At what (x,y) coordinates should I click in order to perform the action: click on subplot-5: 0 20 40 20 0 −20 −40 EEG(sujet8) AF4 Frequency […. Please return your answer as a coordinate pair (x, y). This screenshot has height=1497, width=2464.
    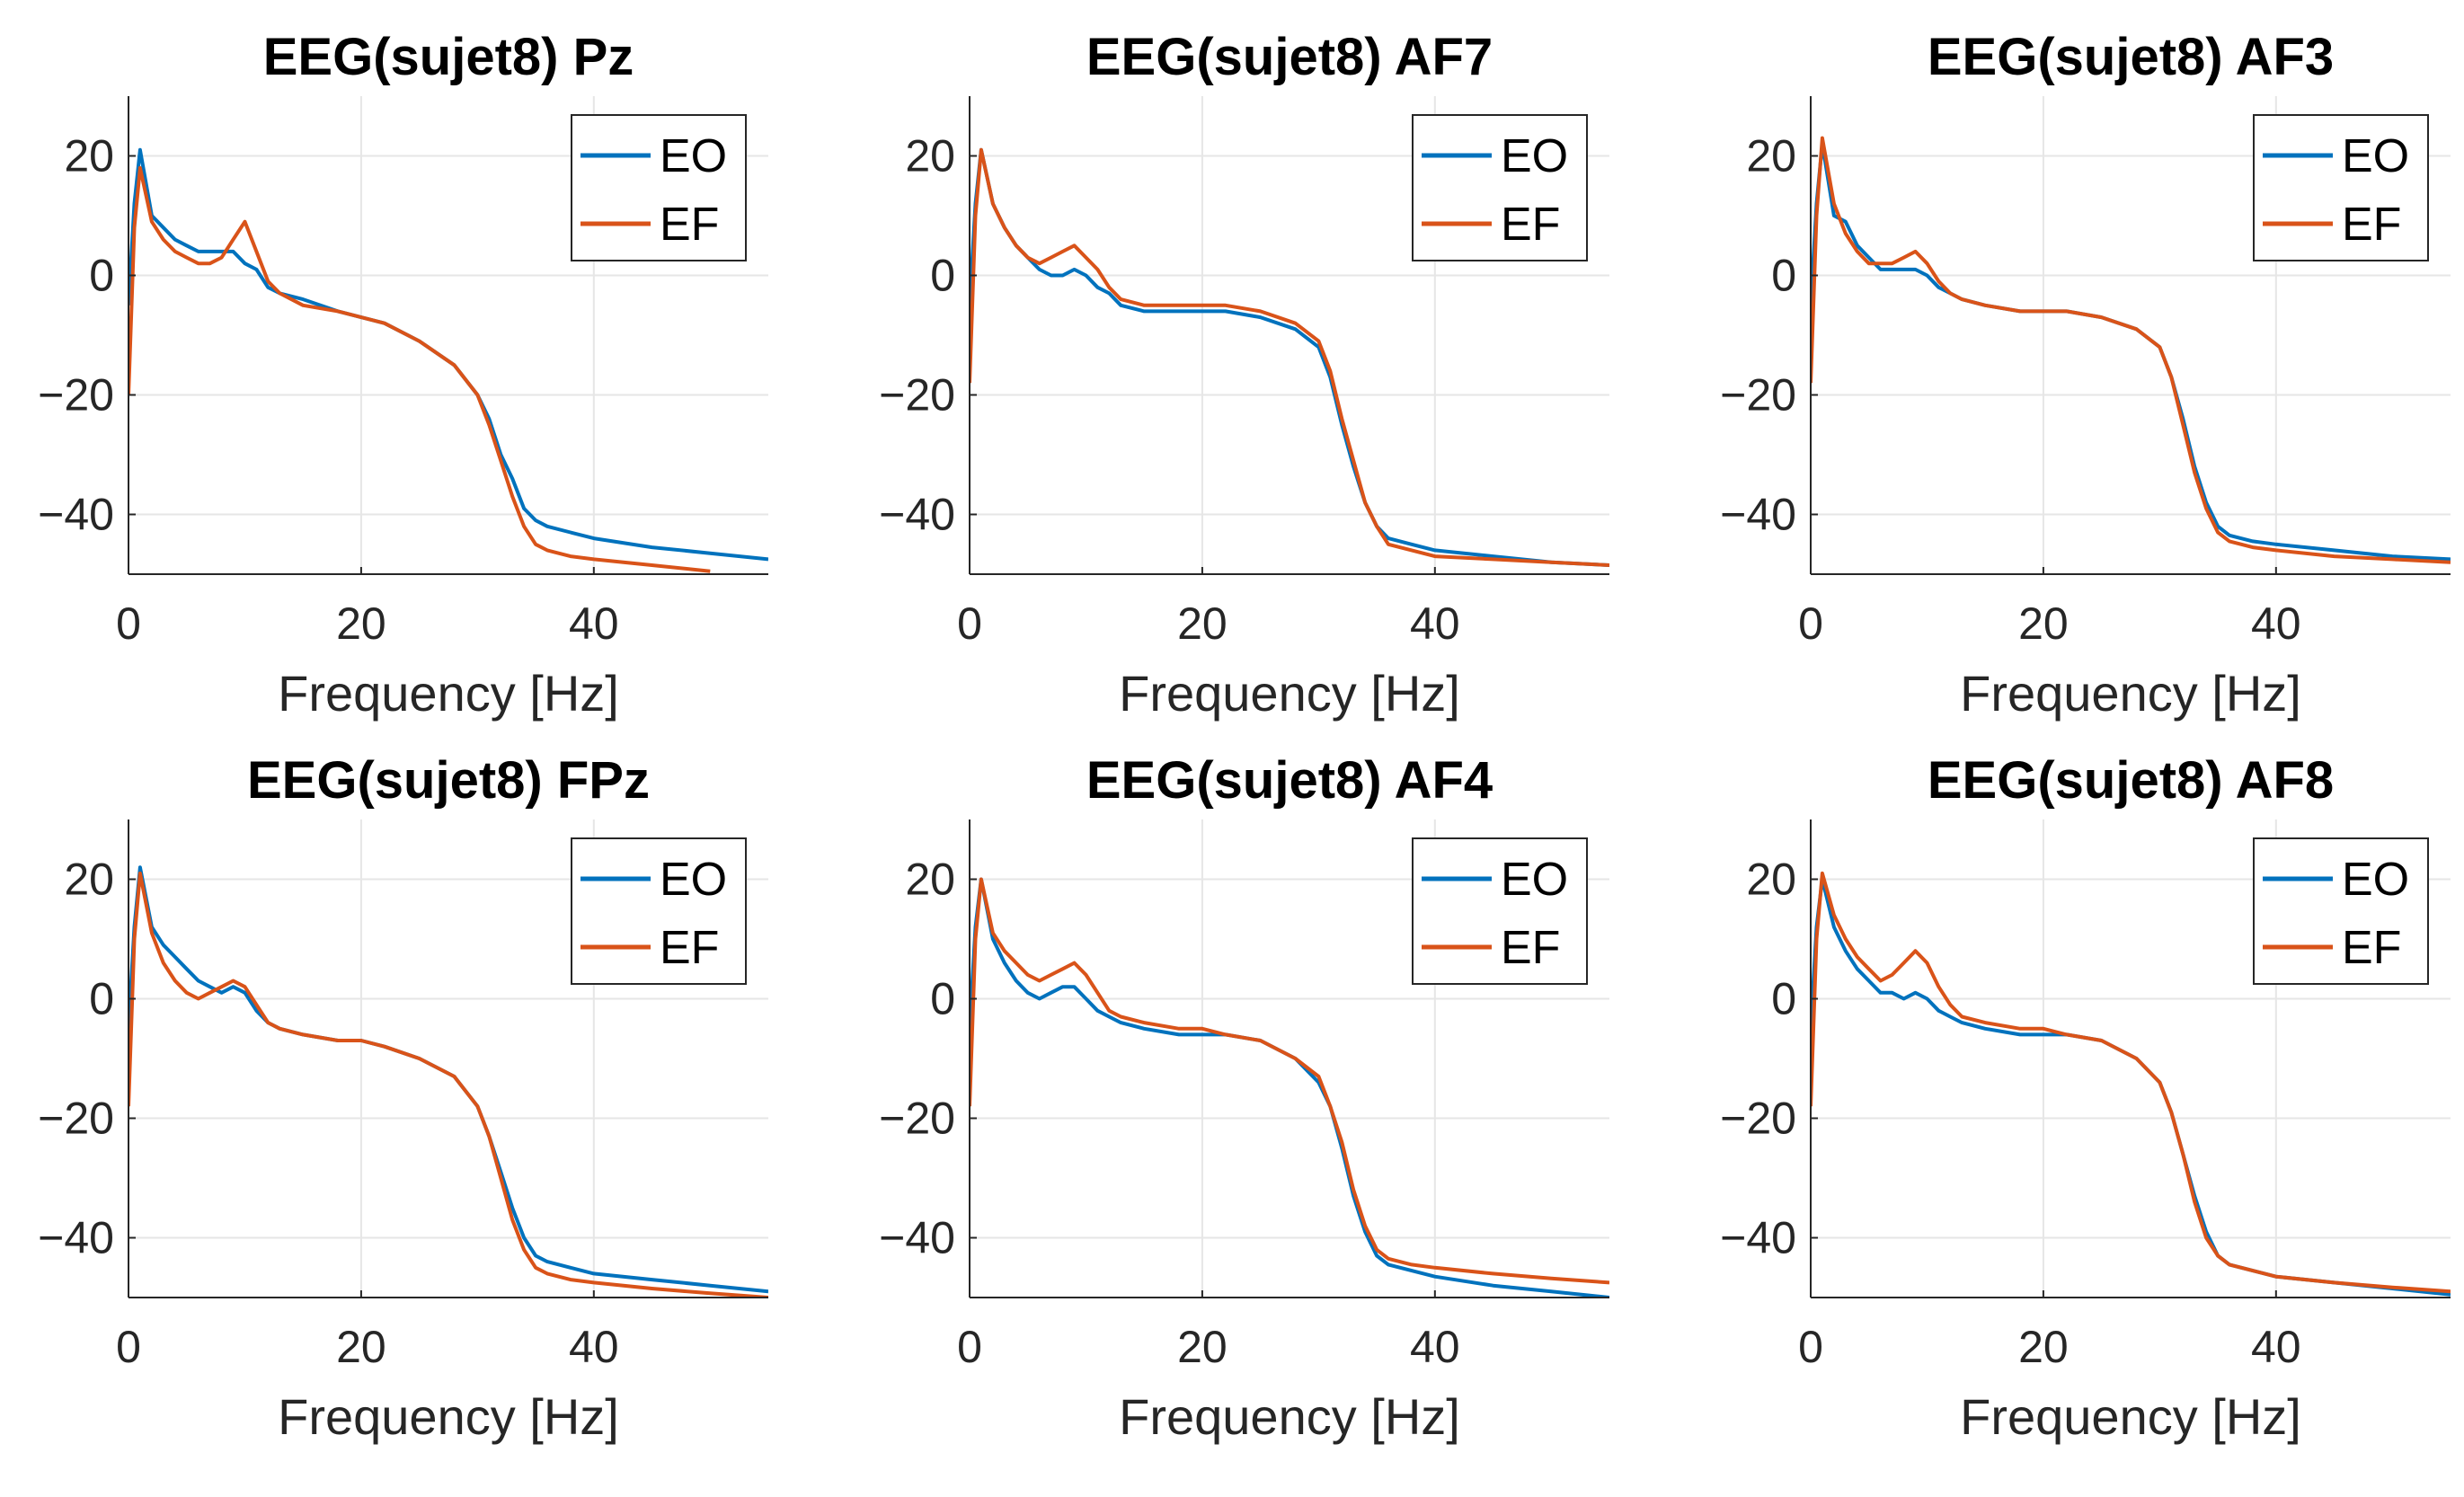
    Looking at the image, I should click on (1244, 1098).